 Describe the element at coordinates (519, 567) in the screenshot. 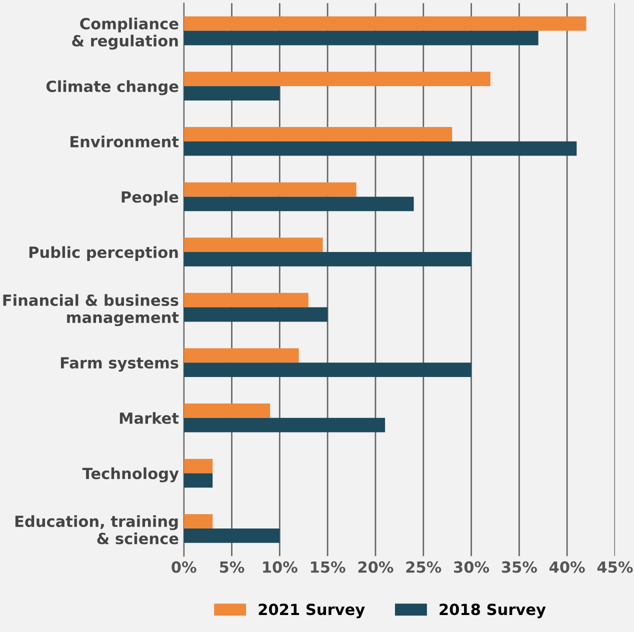

I see `x-tick-label: 35%` at that location.